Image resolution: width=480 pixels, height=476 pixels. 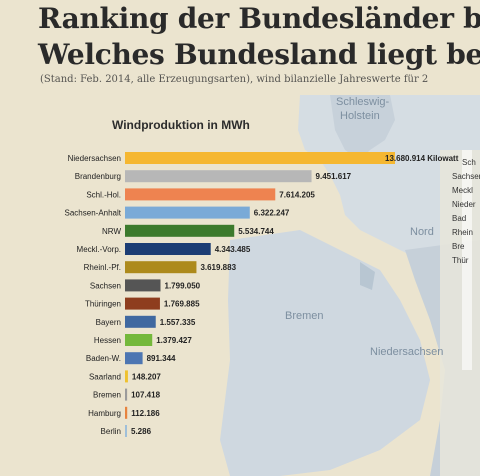 What do you see at coordinates (107, 395) in the screenshot?
I see `category-label: Bremen` at bounding box center [107, 395].